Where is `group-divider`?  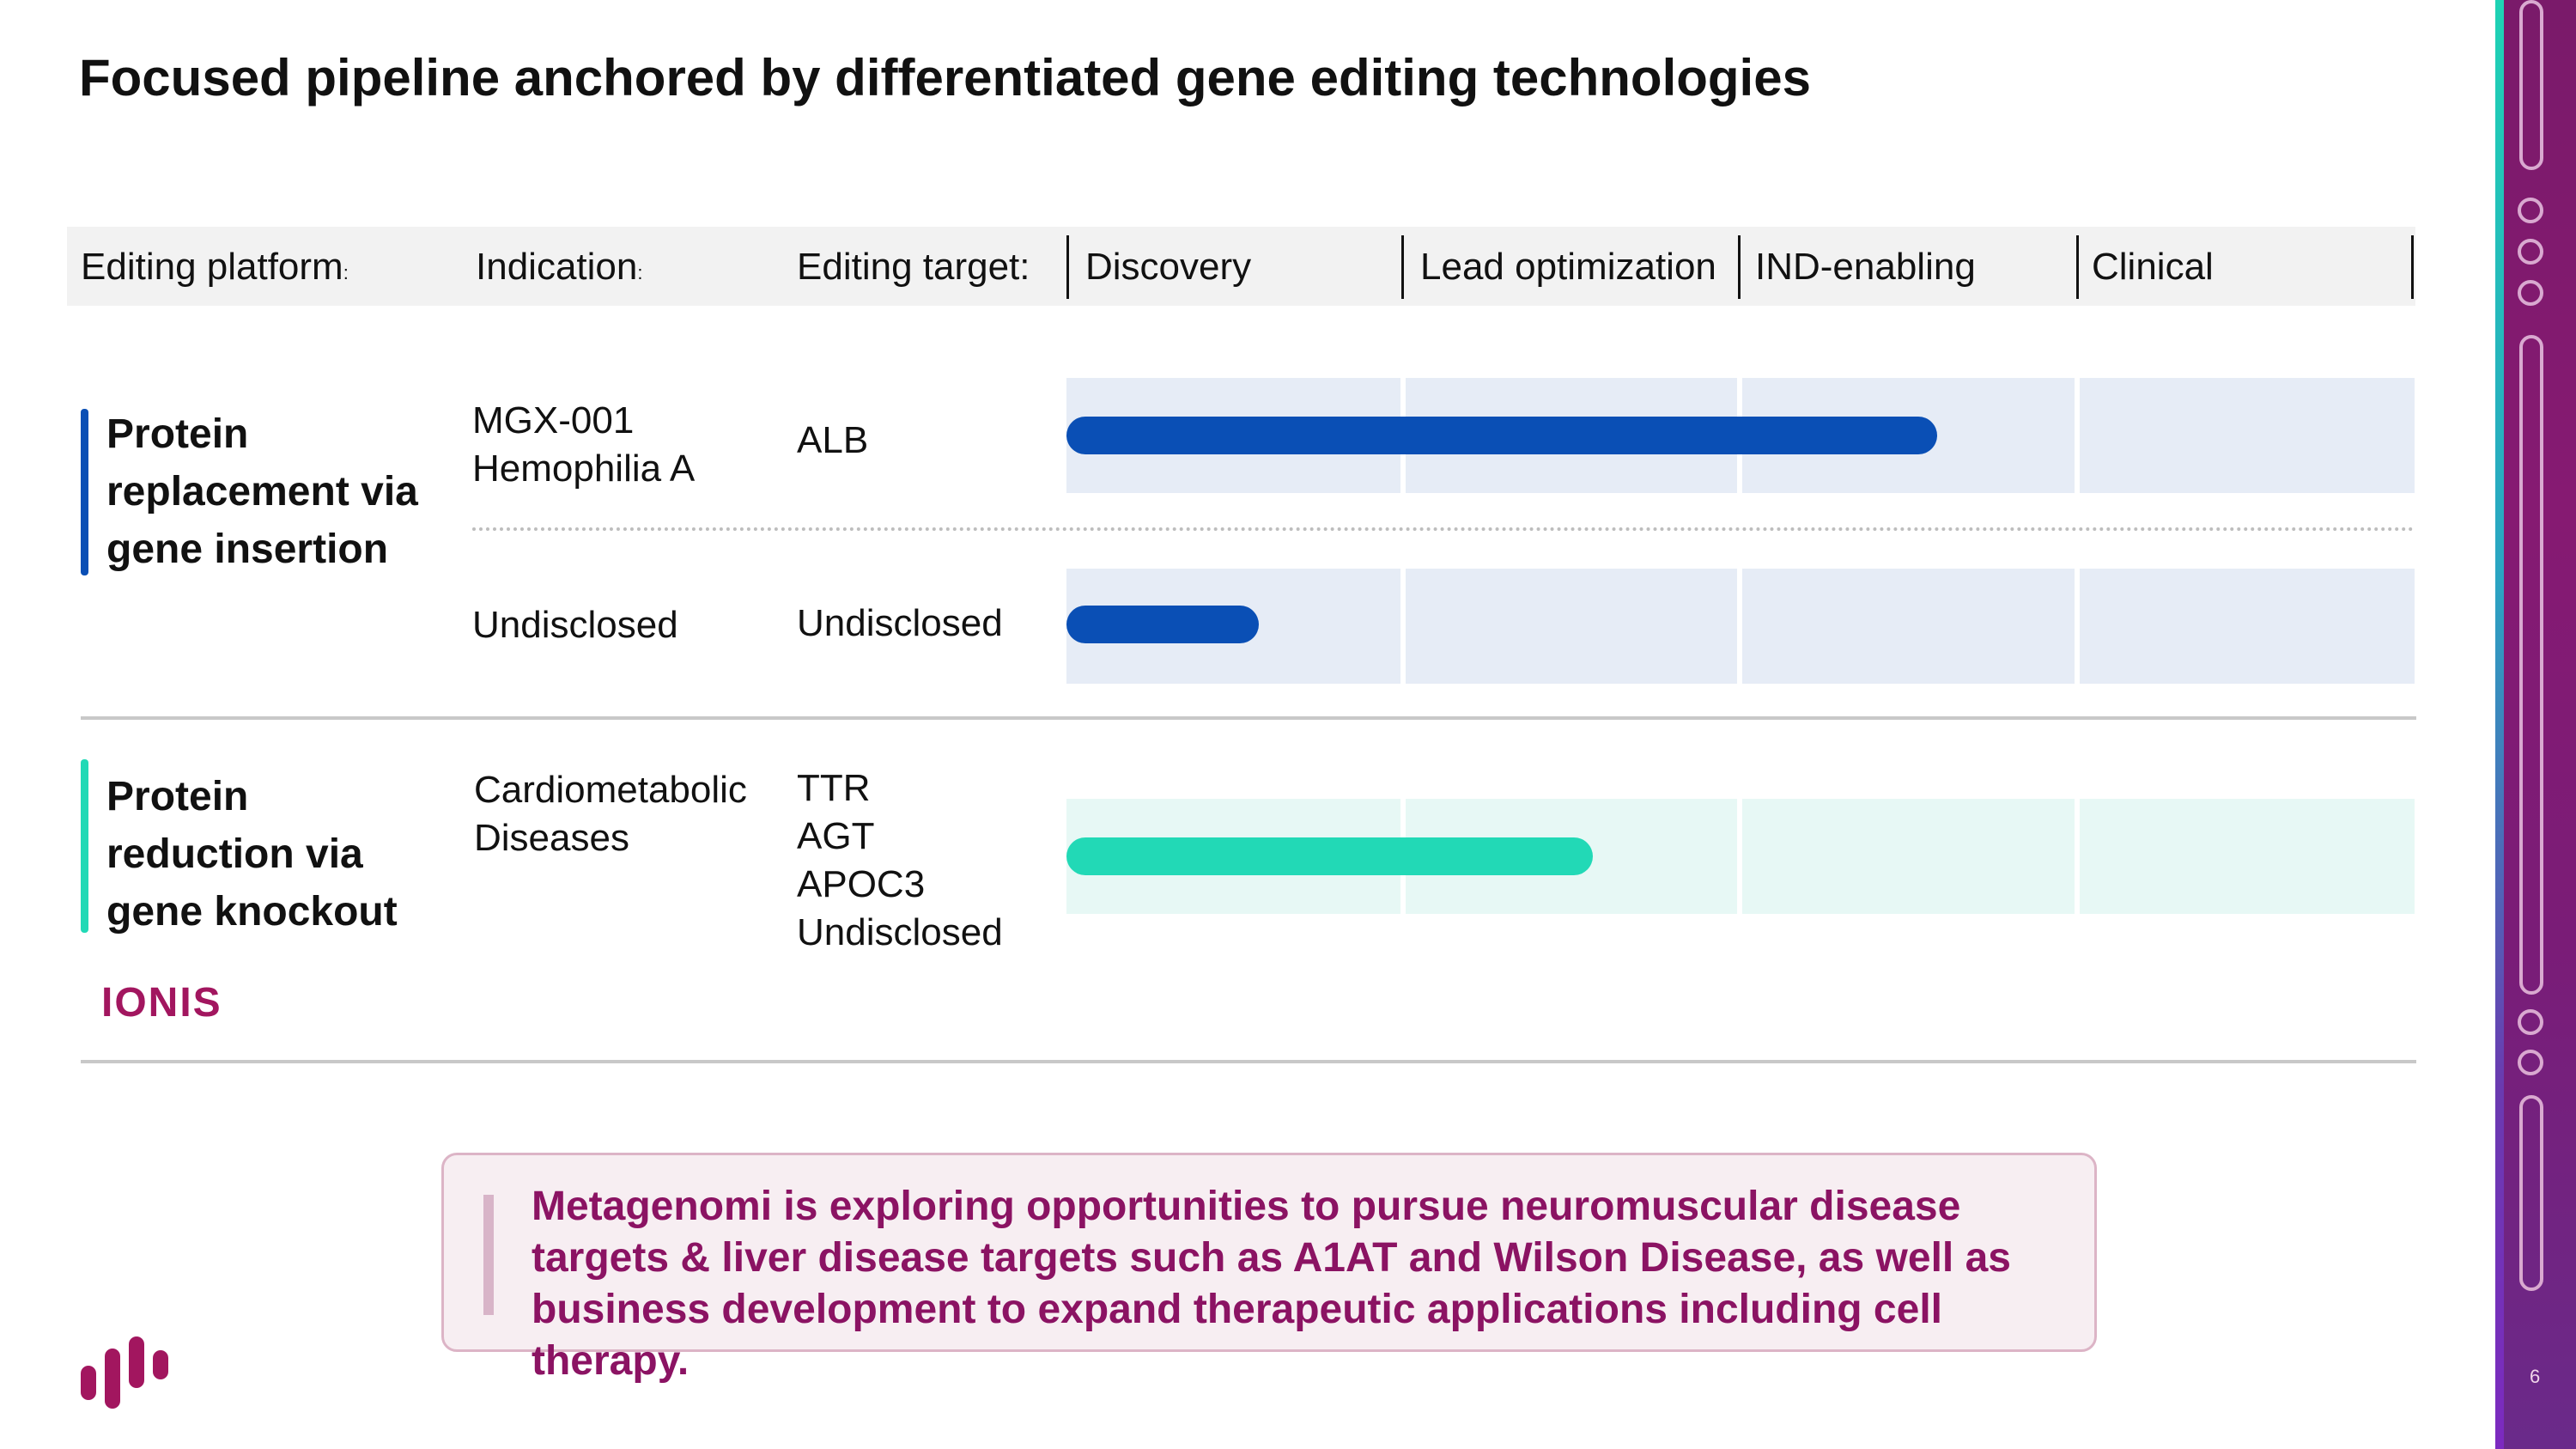 group-divider is located at coordinates (1248, 718).